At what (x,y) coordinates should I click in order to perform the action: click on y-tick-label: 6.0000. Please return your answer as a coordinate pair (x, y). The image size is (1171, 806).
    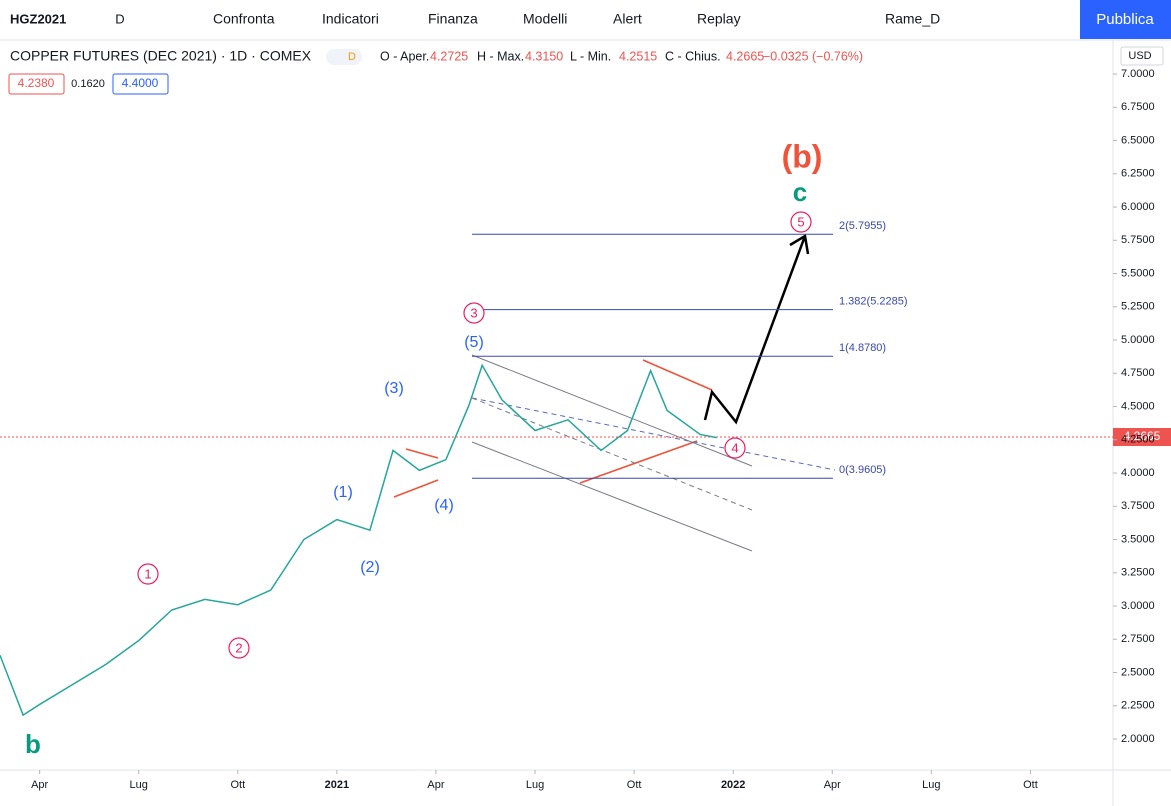
    Looking at the image, I should click on (1138, 207).